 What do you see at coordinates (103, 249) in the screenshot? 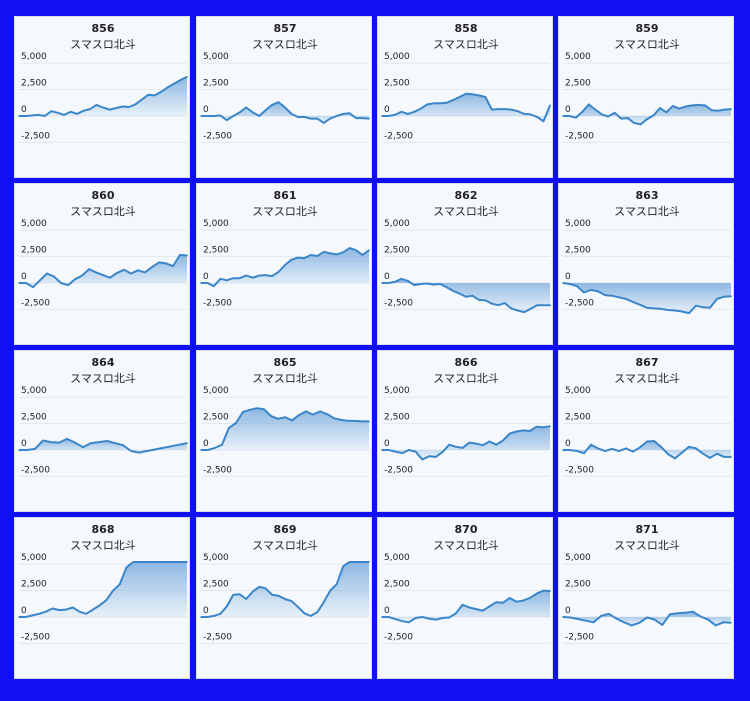
I see `chart-svg: 860 スマスロ北斗 5,000 2,500 0 -2,500` at bounding box center [103, 249].